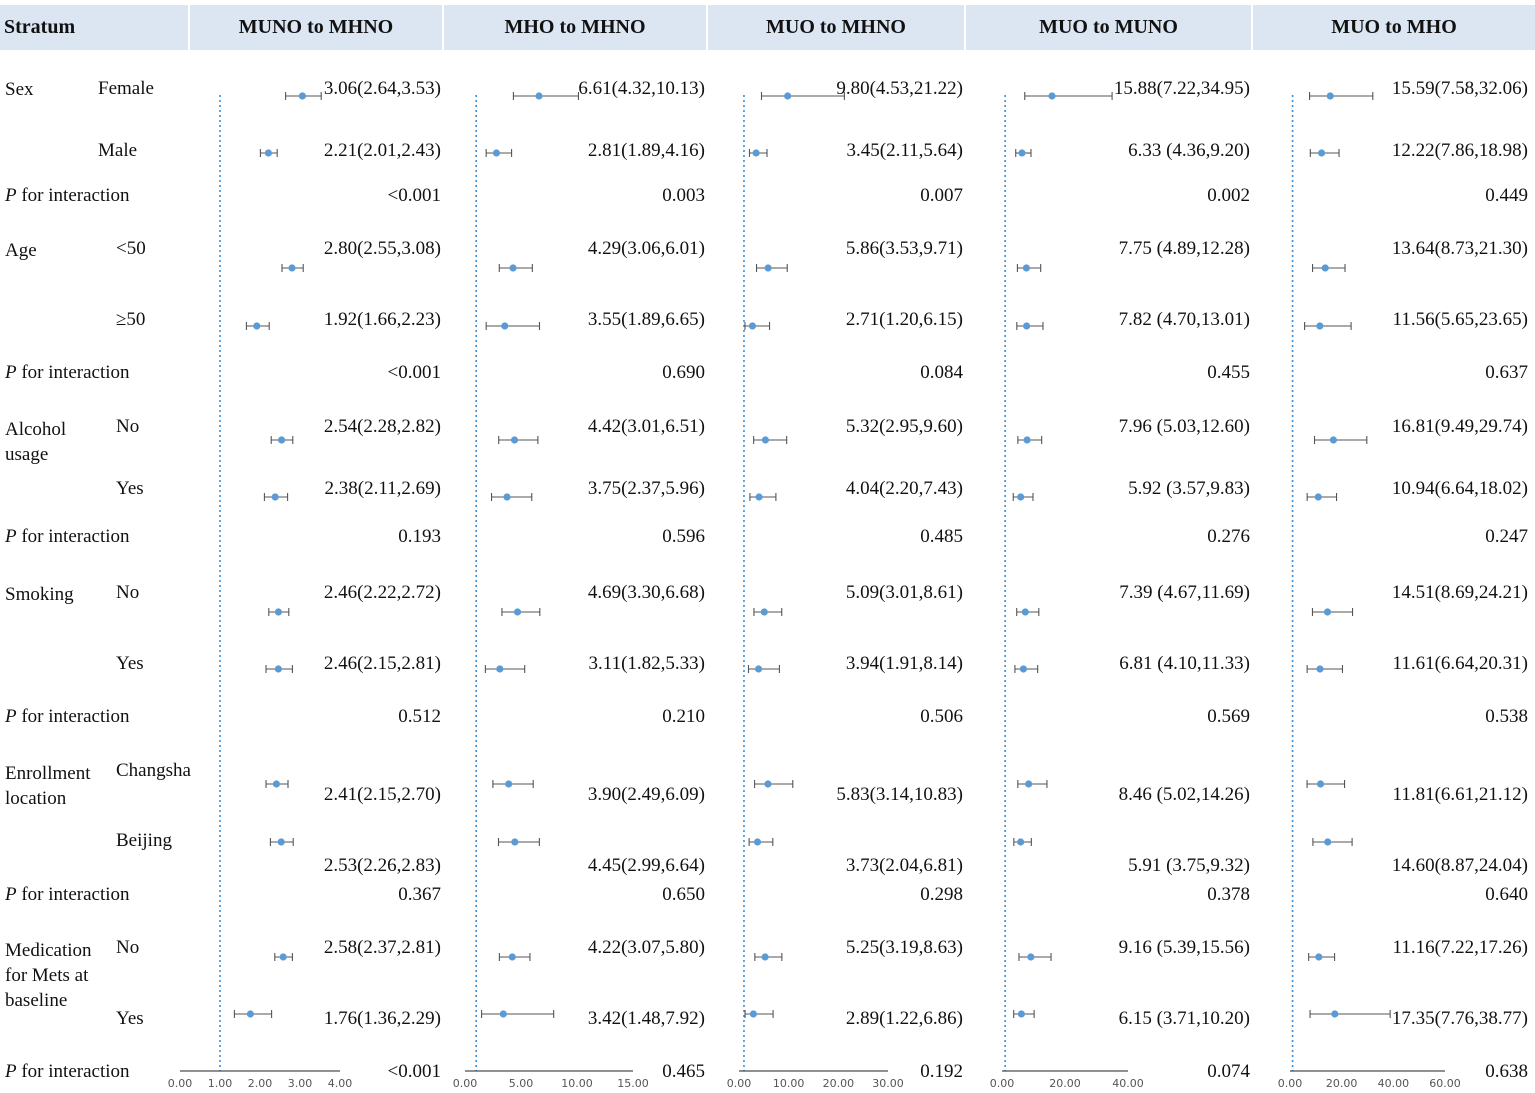 The image size is (1535, 1093). I want to click on estimate-label: 11.56(5.65,23.65), so click(1460, 319).